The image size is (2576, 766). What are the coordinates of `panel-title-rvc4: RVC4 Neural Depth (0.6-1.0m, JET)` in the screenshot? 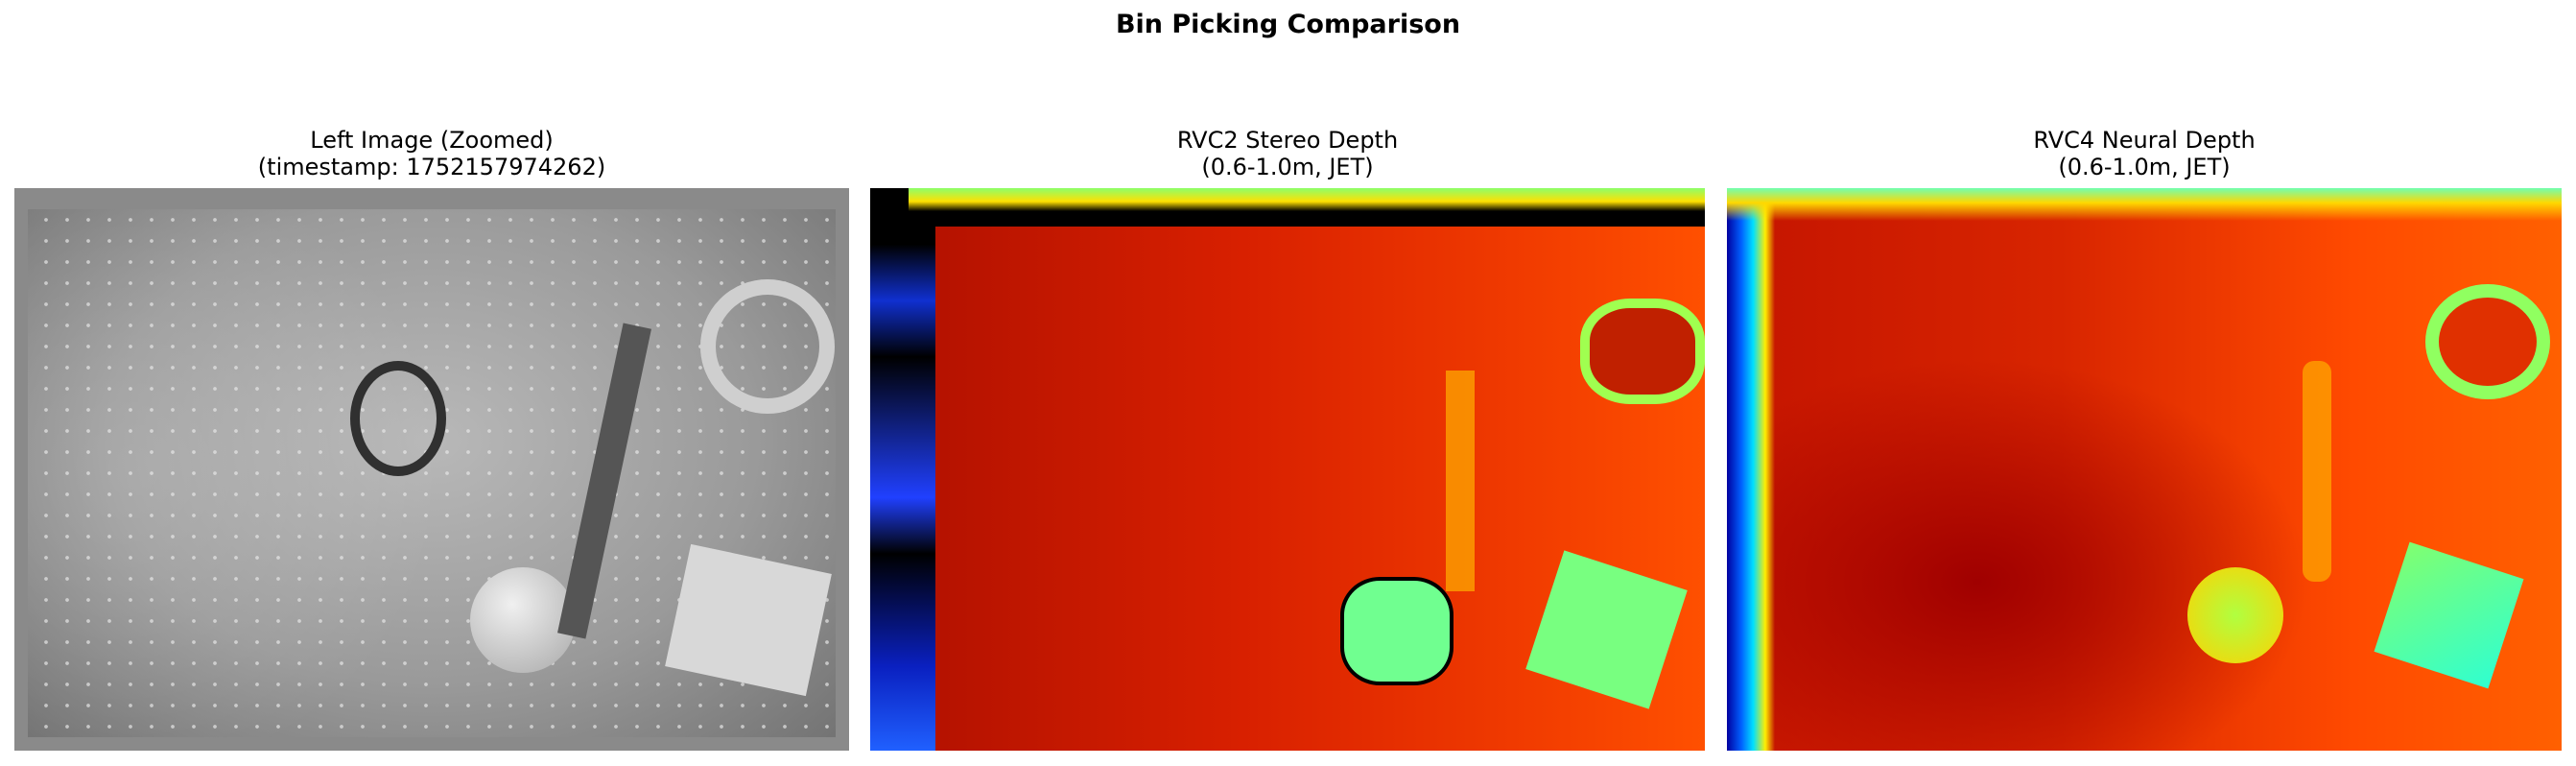 It's located at (2144, 153).